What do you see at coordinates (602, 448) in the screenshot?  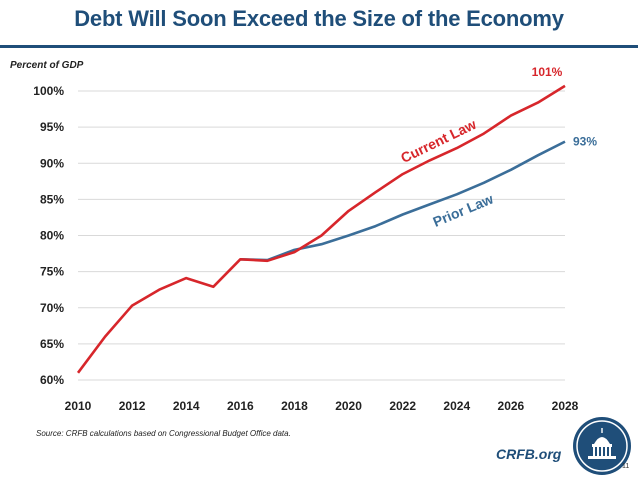 I see `capitol-dome-seal-icon` at bounding box center [602, 448].